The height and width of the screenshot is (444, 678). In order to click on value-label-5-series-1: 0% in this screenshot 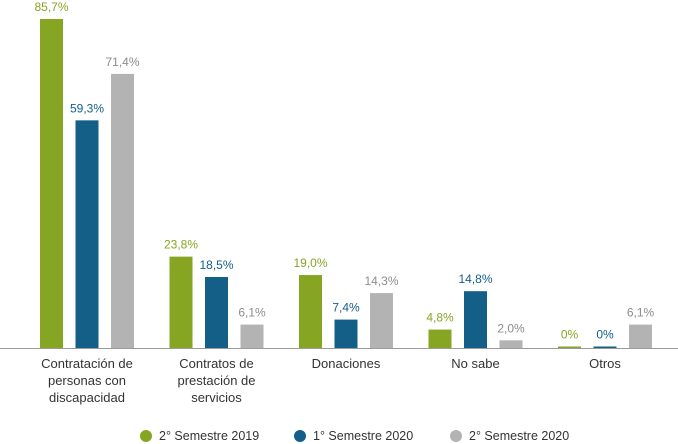, I will do `click(570, 335)`.